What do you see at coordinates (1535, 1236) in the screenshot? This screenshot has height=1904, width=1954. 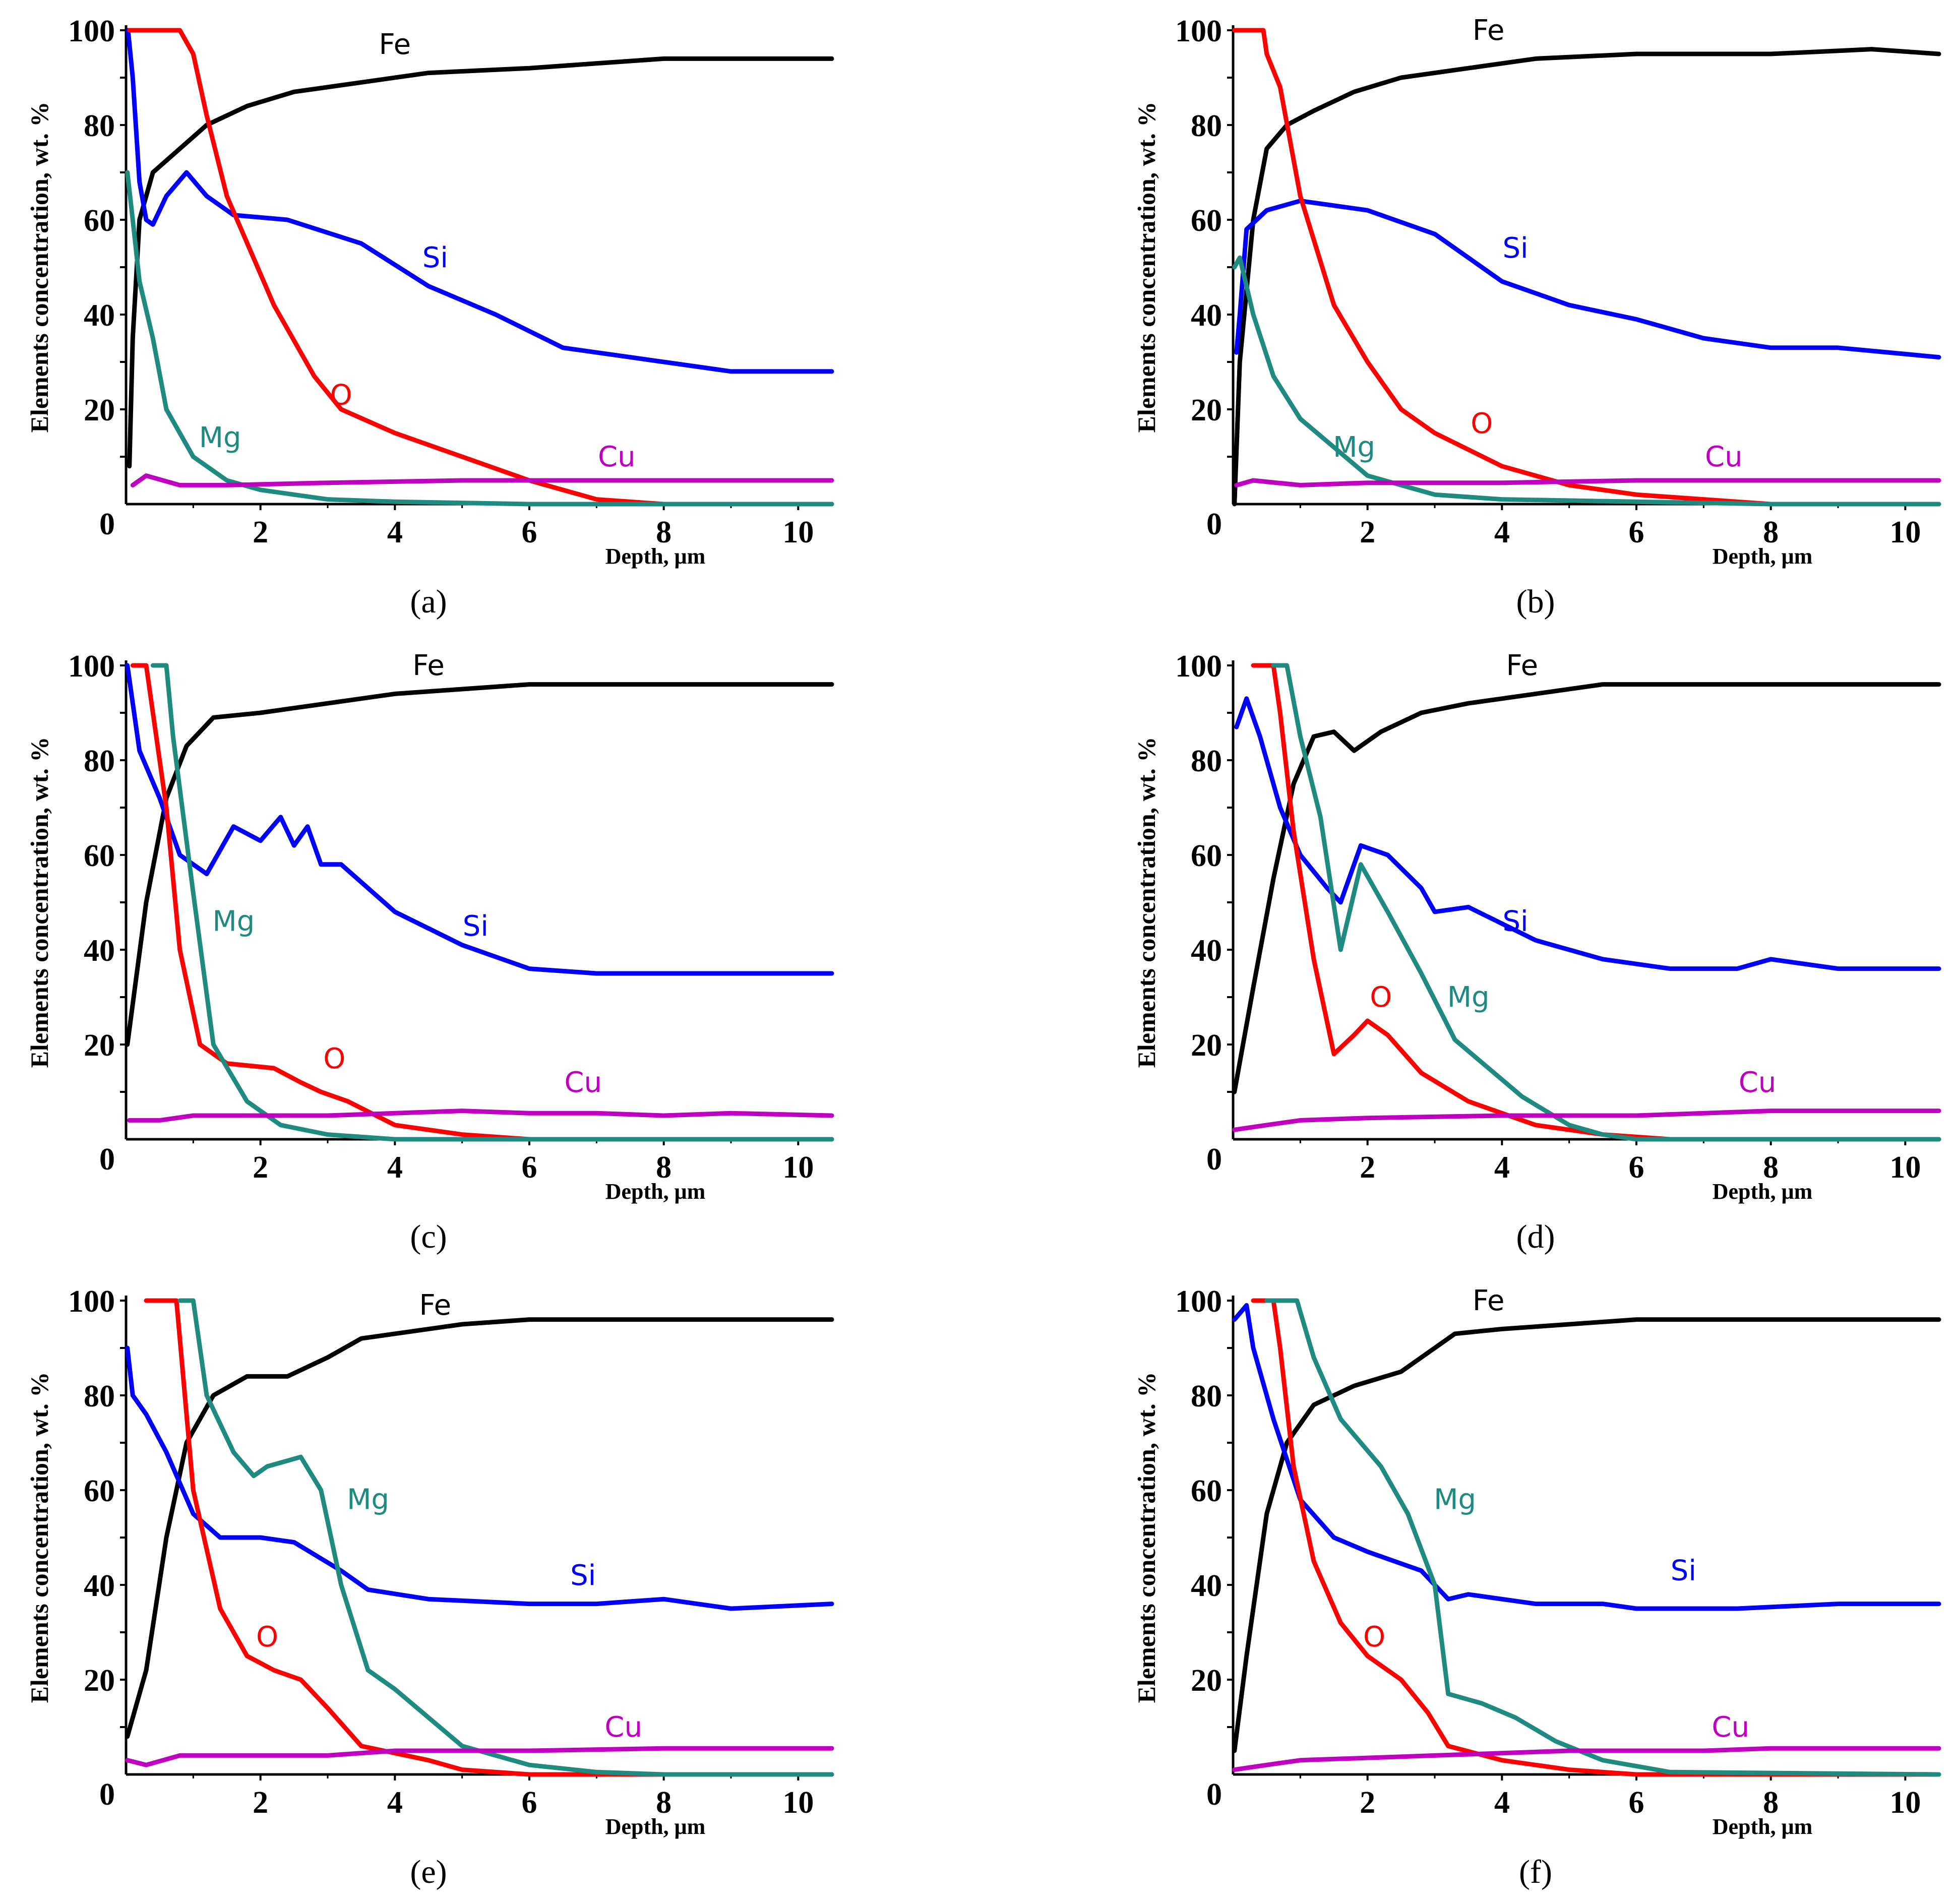 I see `panel-caption: (d)` at bounding box center [1535, 1236].